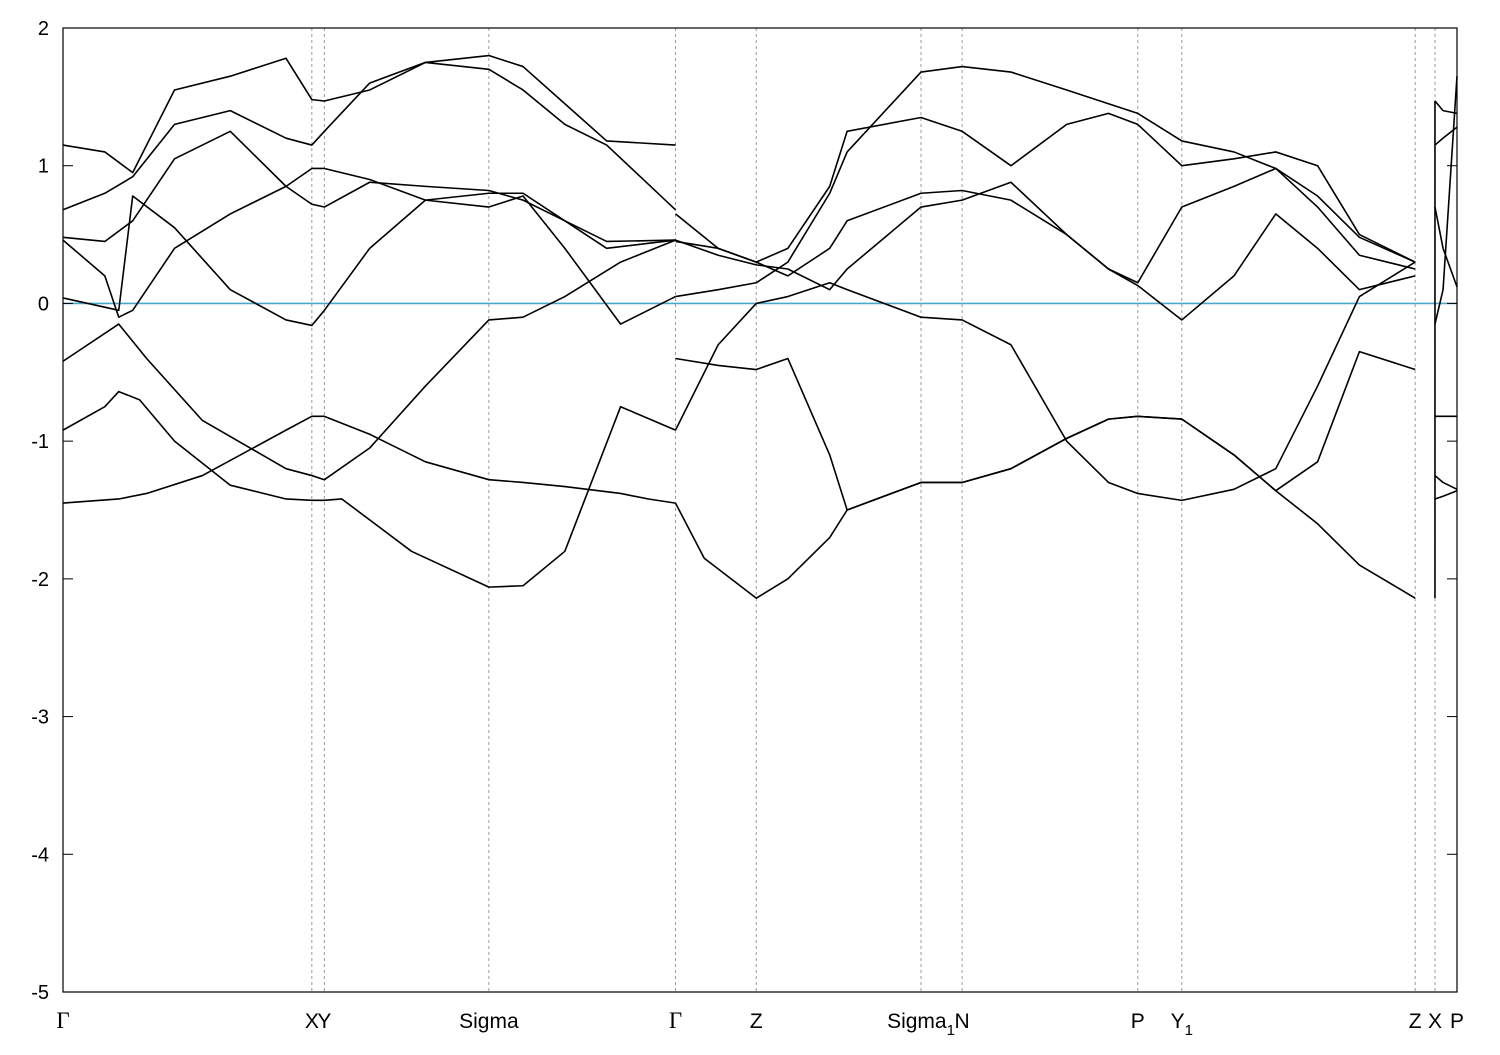  Describe the element at coordinates (40, 442) in the screenshot. I see `ytick-label: -1` at that location.